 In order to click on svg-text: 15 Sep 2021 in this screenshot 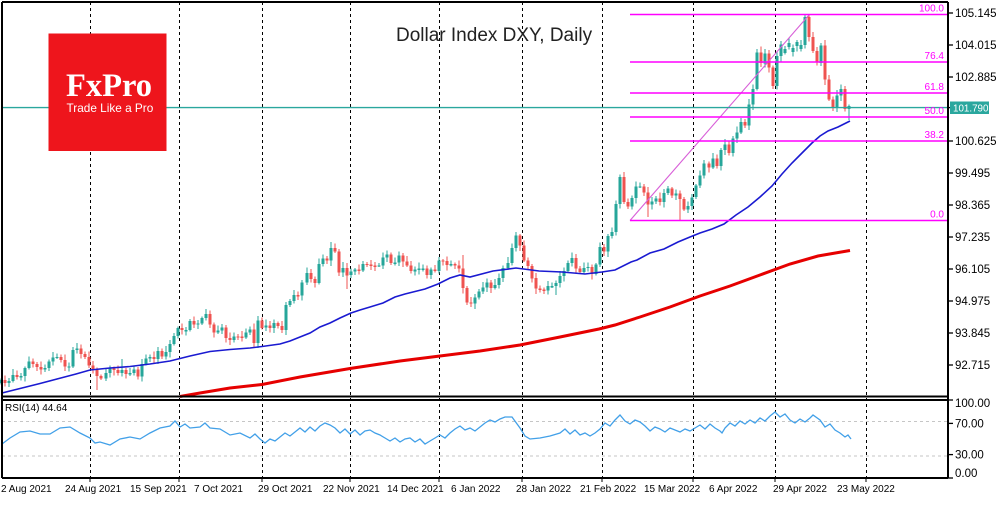, I will do `click(158, 489)`.